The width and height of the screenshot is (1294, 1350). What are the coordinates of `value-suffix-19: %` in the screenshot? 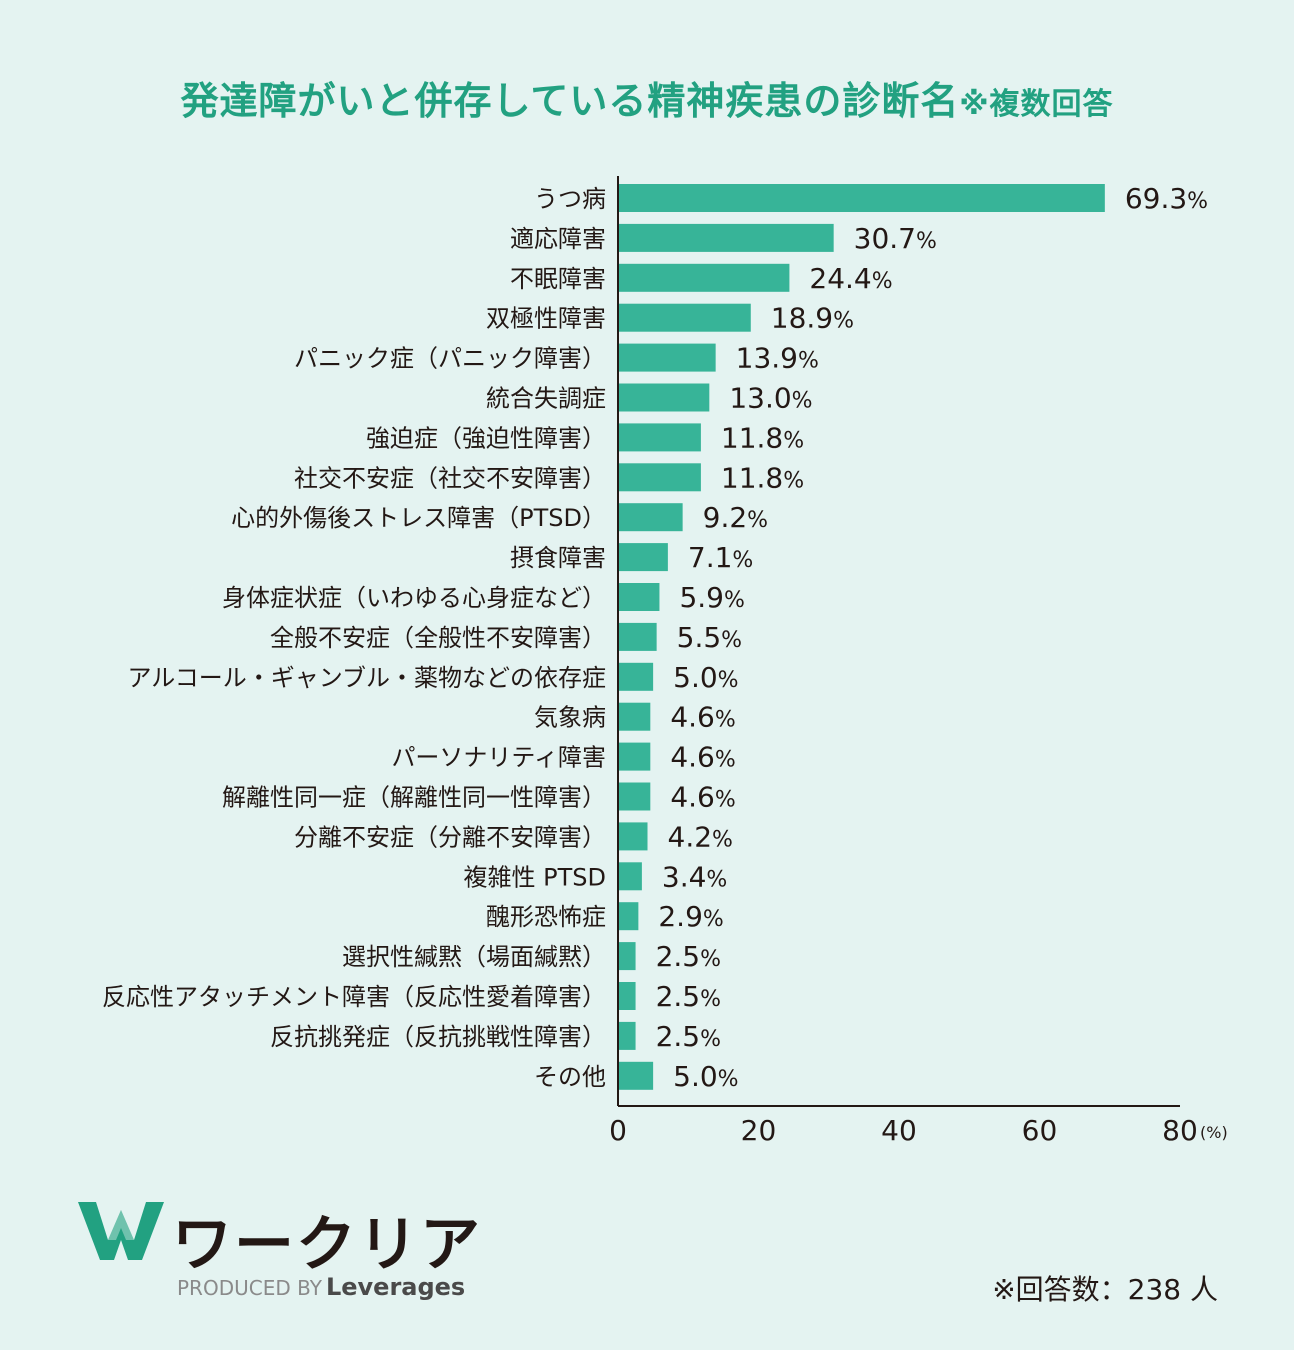 It's located at (710, 959).